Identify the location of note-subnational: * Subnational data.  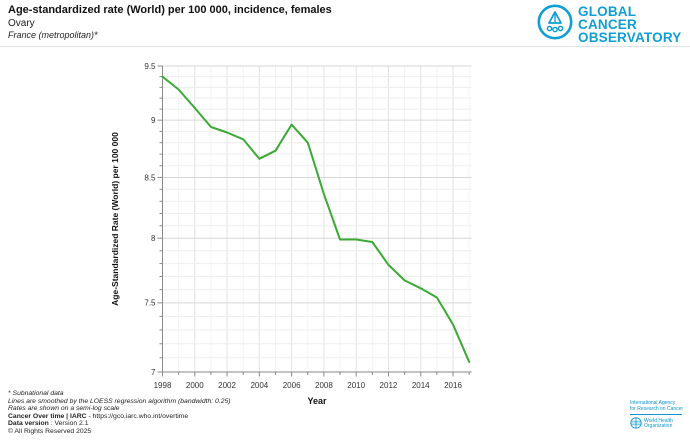
(36, 393).